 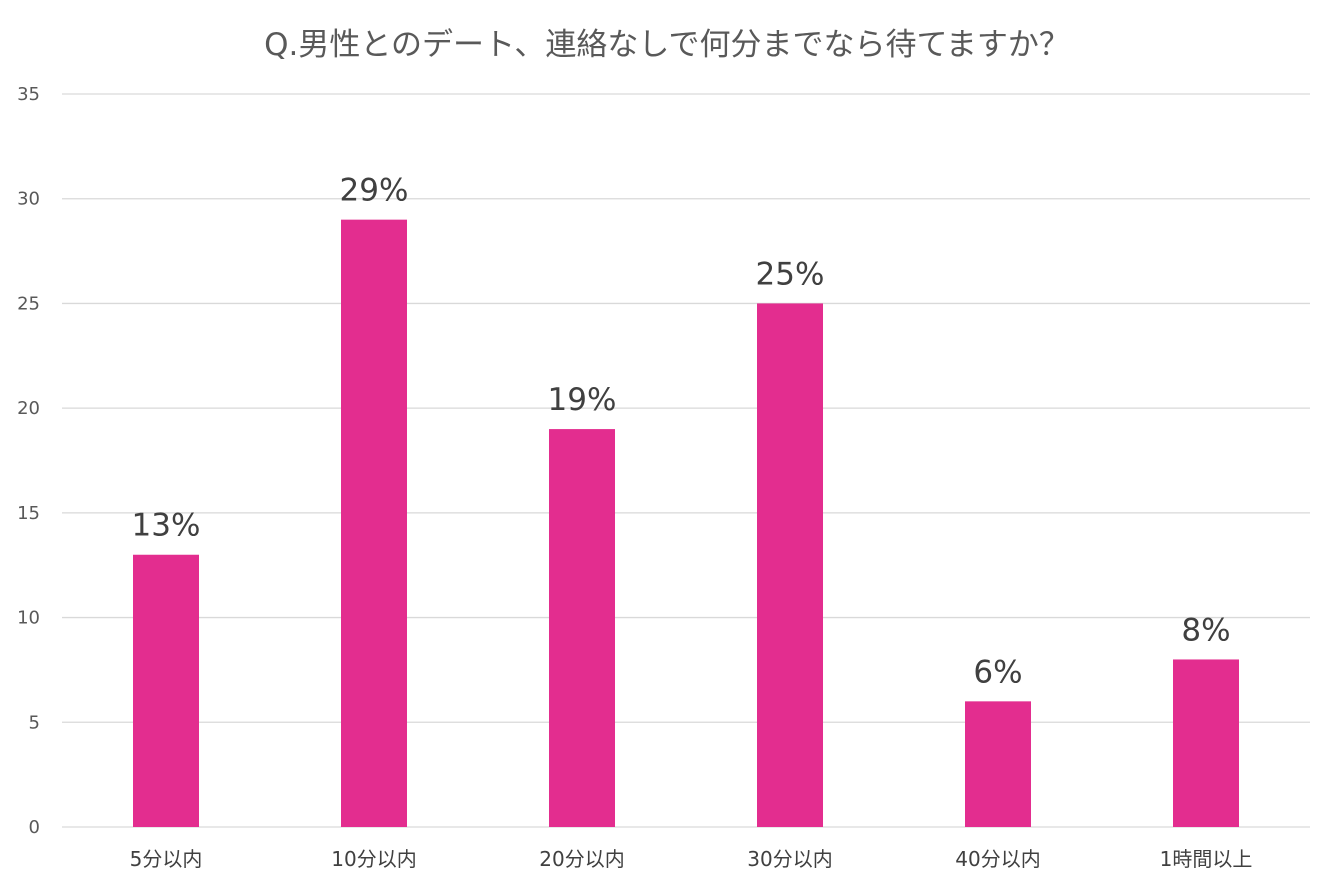 I want to click on x-axis-ticks: 5分以内 10分以内 20分以内 30分以内 40分以内 1時間以上, so click(x=691, y=859).